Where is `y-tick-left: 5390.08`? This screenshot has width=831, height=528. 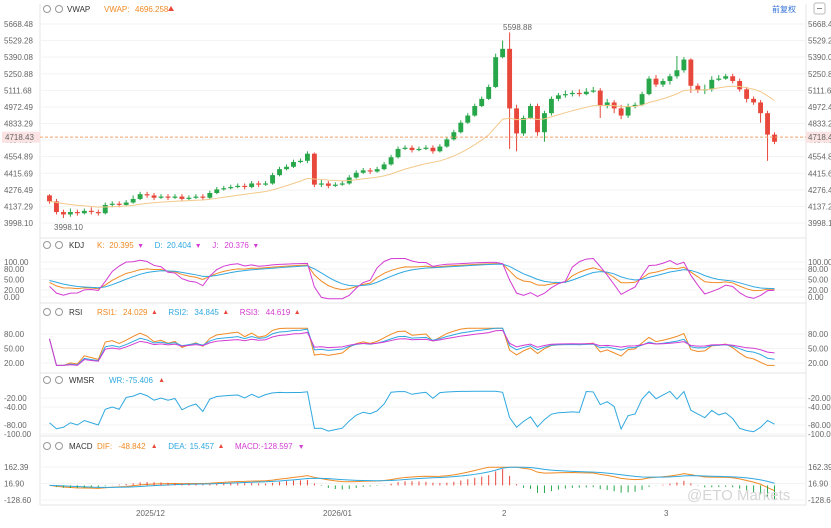
y-tick-left: 5390.08 is located at coordinates (18, 57).